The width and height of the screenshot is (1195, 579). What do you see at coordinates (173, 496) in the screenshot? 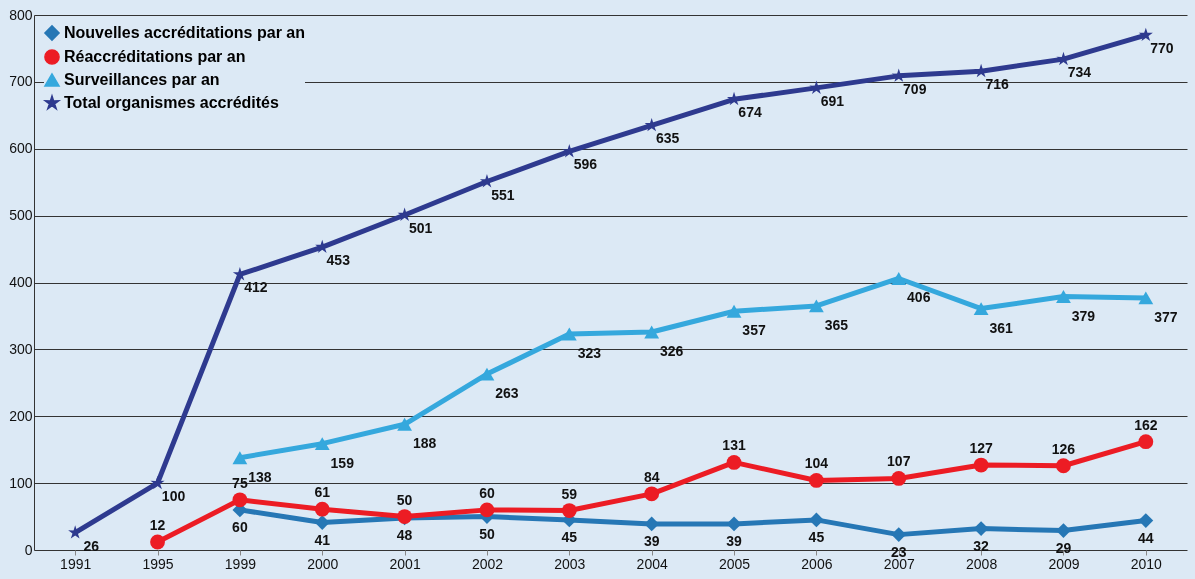
I see `data-label: 100` at bounding box center [173, 496].